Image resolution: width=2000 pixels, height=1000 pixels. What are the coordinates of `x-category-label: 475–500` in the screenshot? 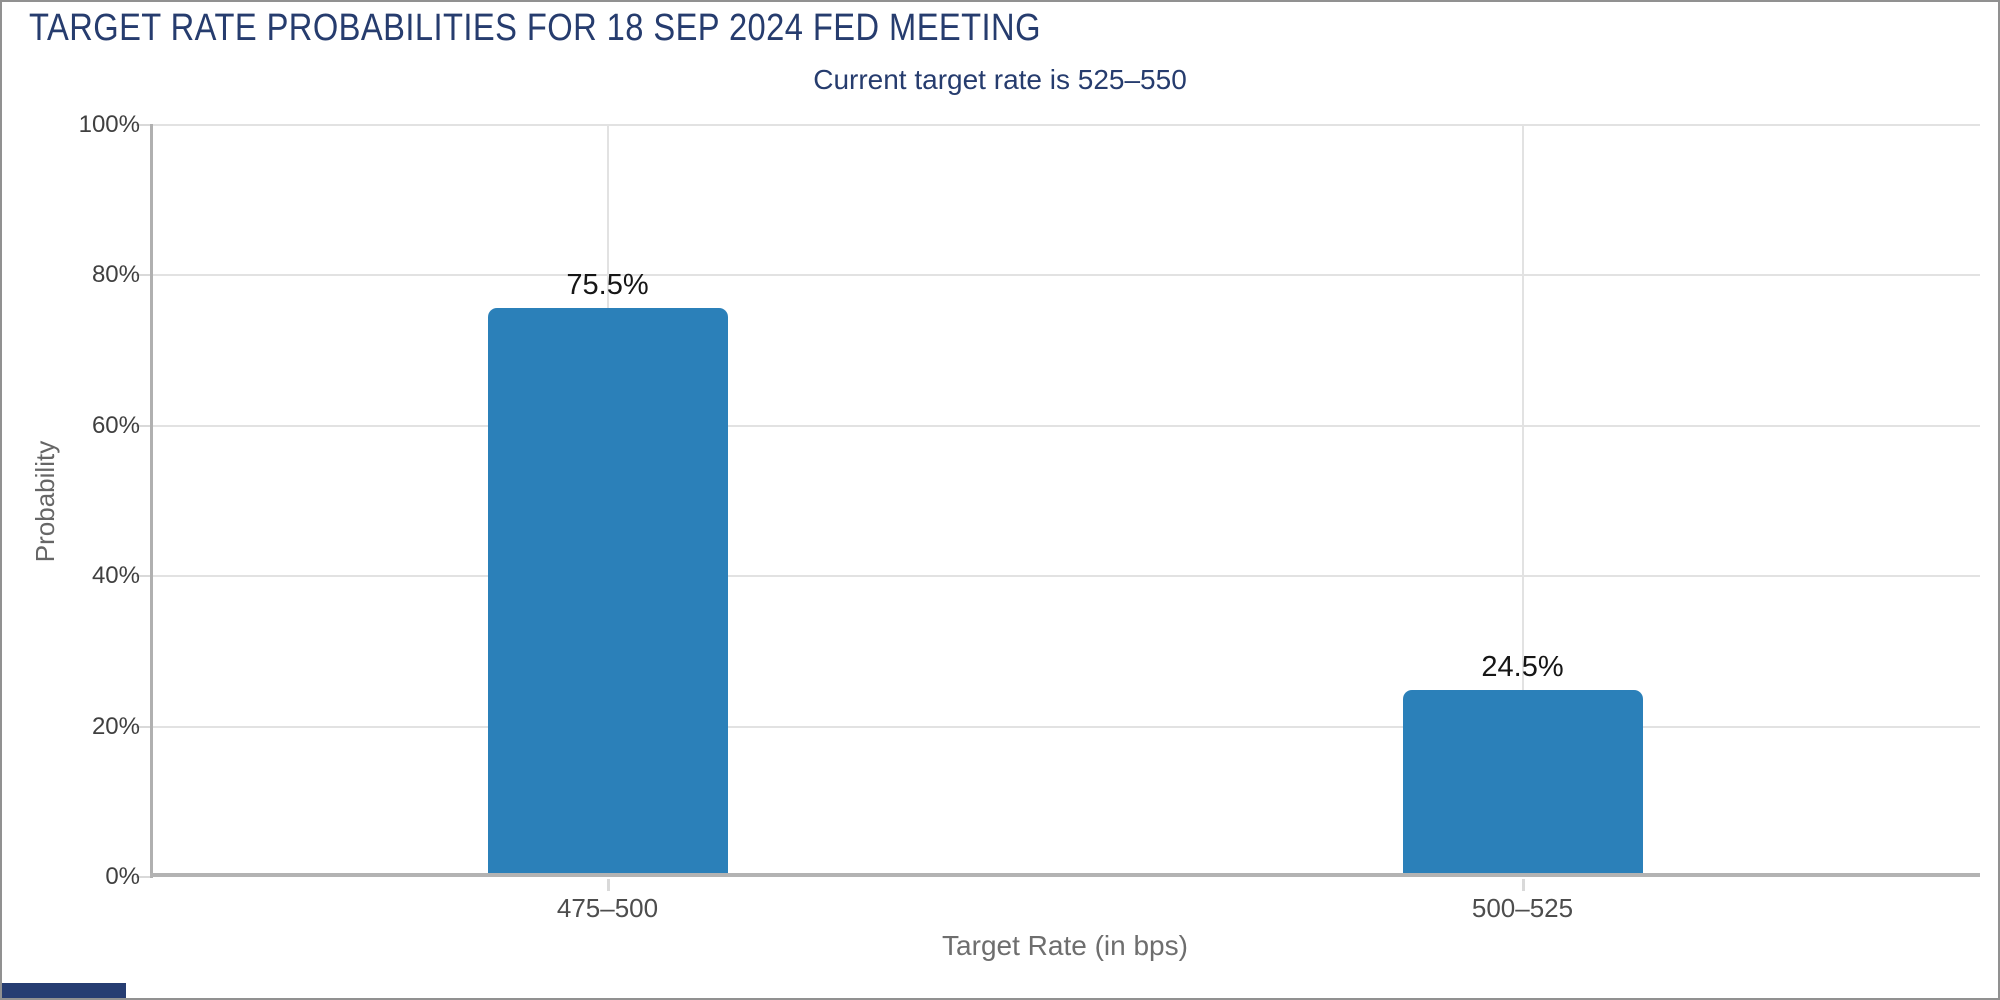 It's located at (607, 908).